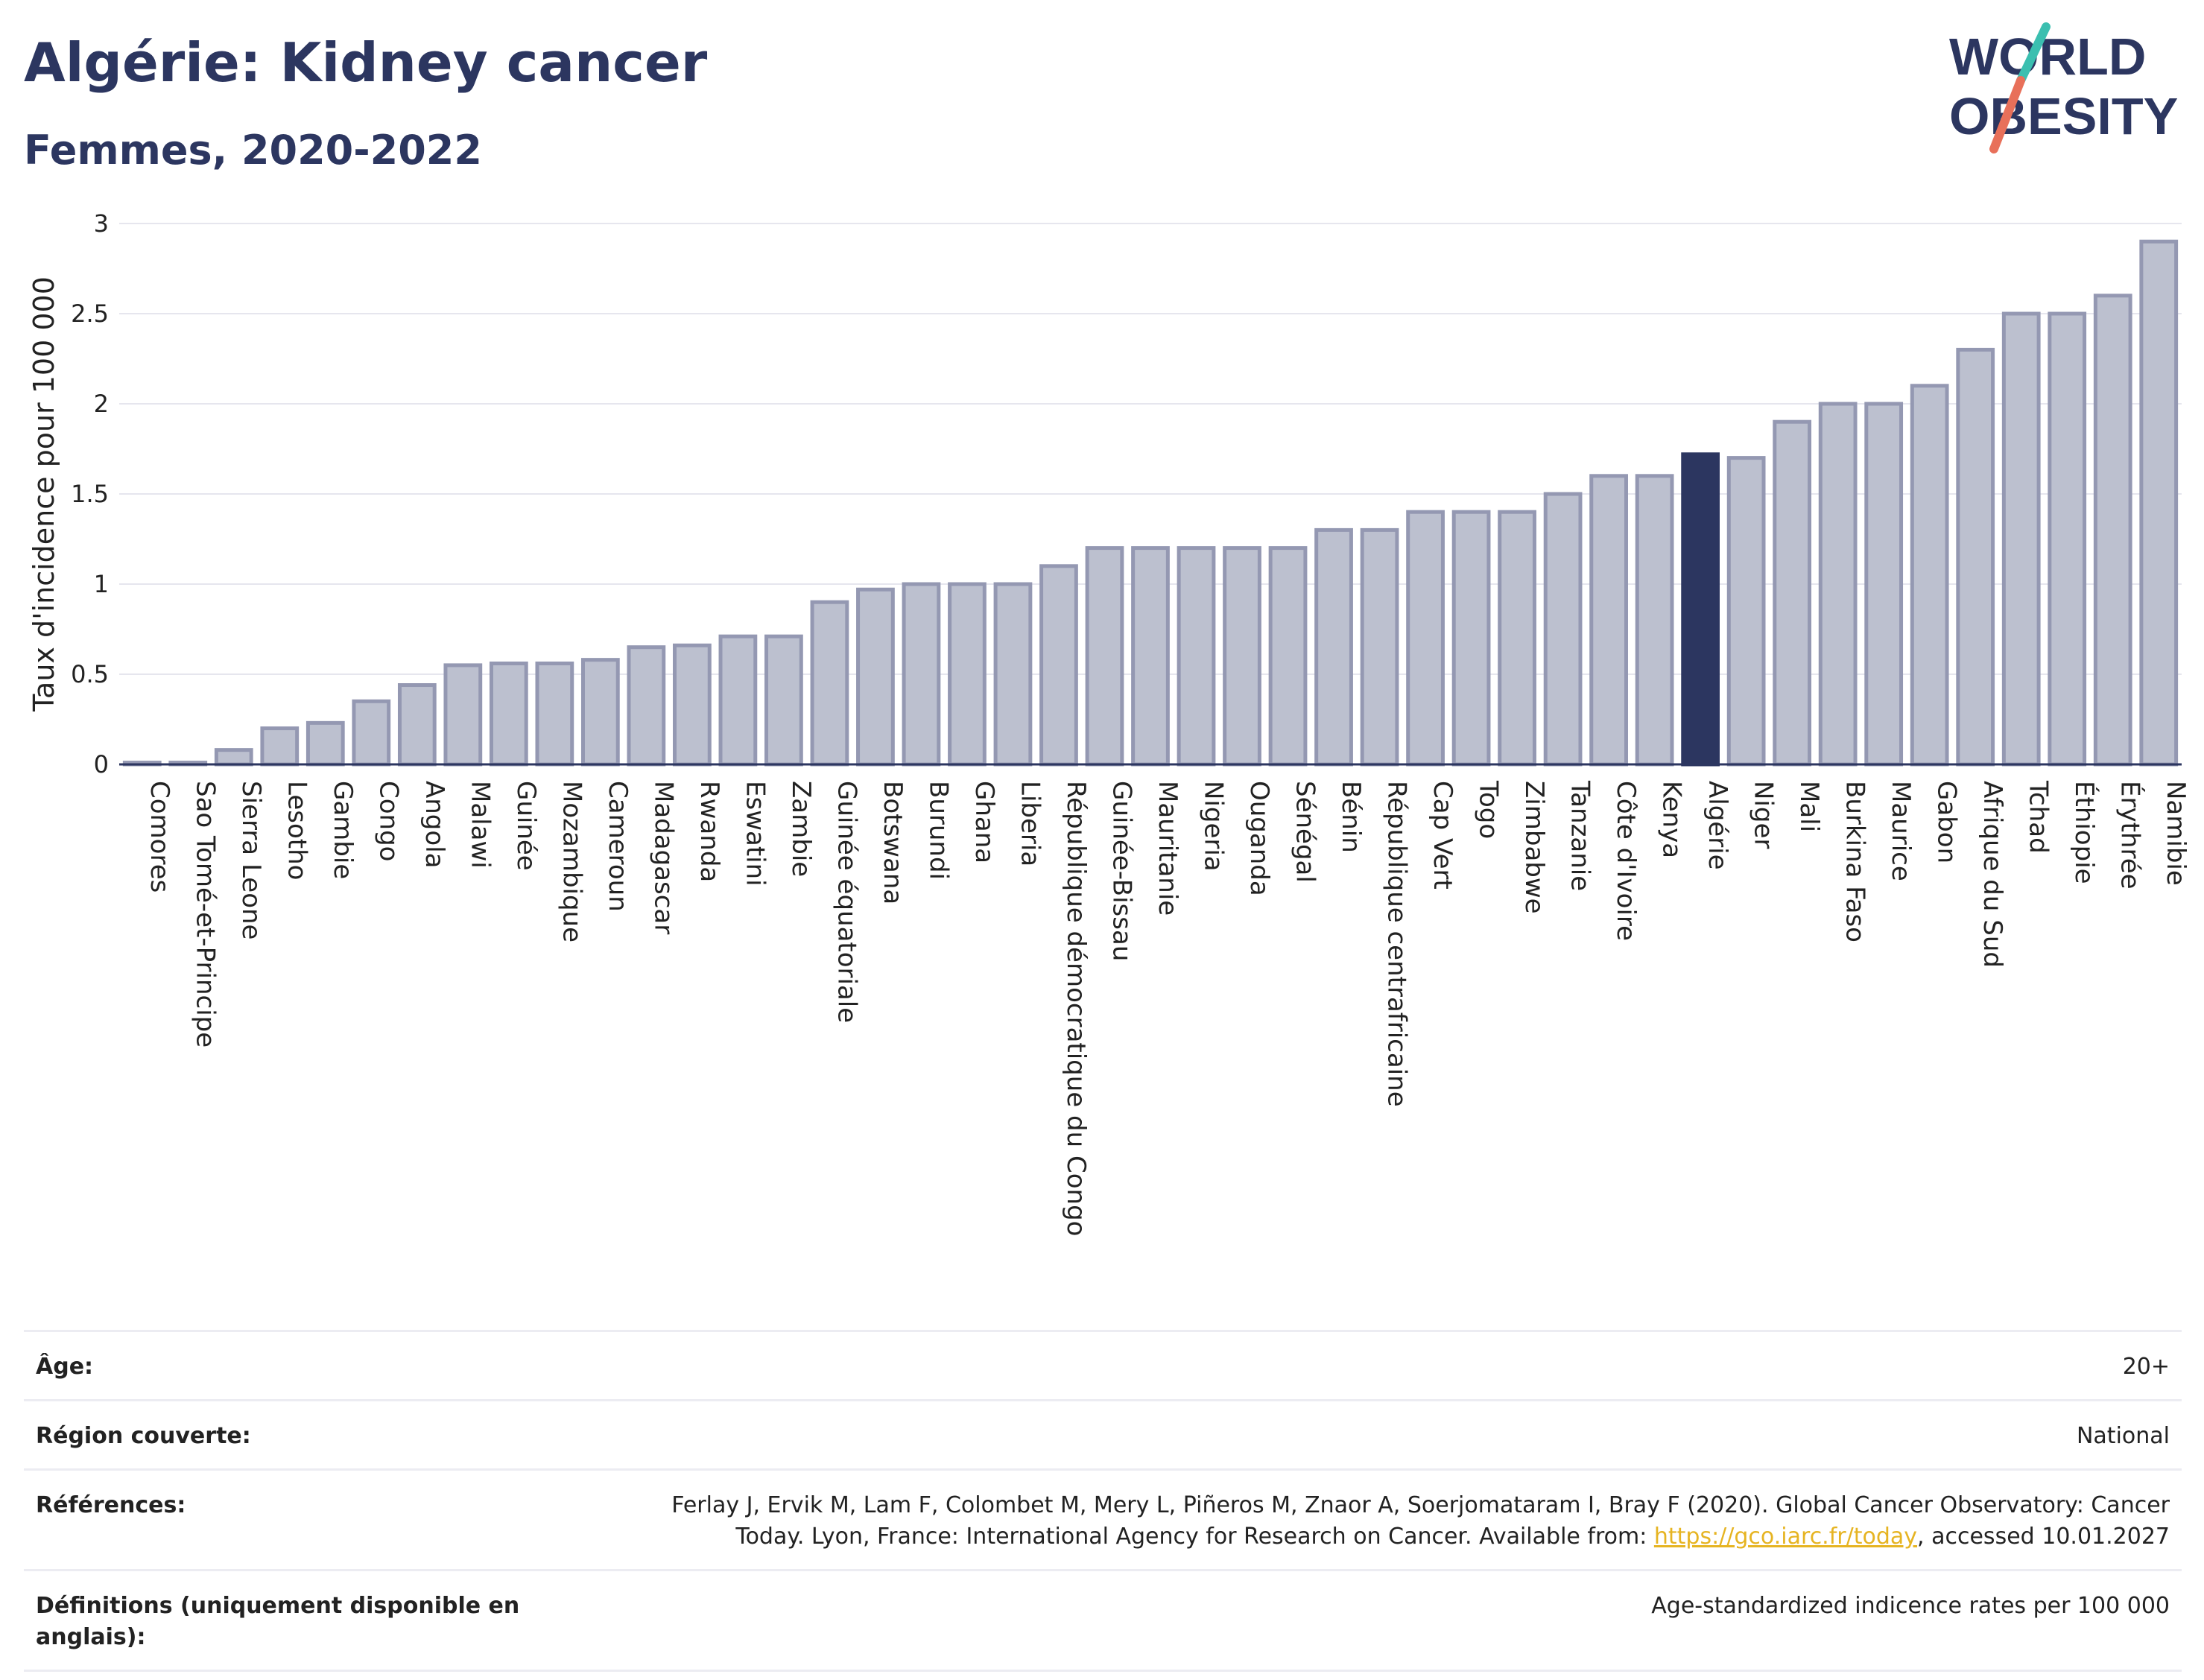 This screenshot has height=1680, width=2204. I want to click on x-tick-label: Lesotho, so click(296, 830).